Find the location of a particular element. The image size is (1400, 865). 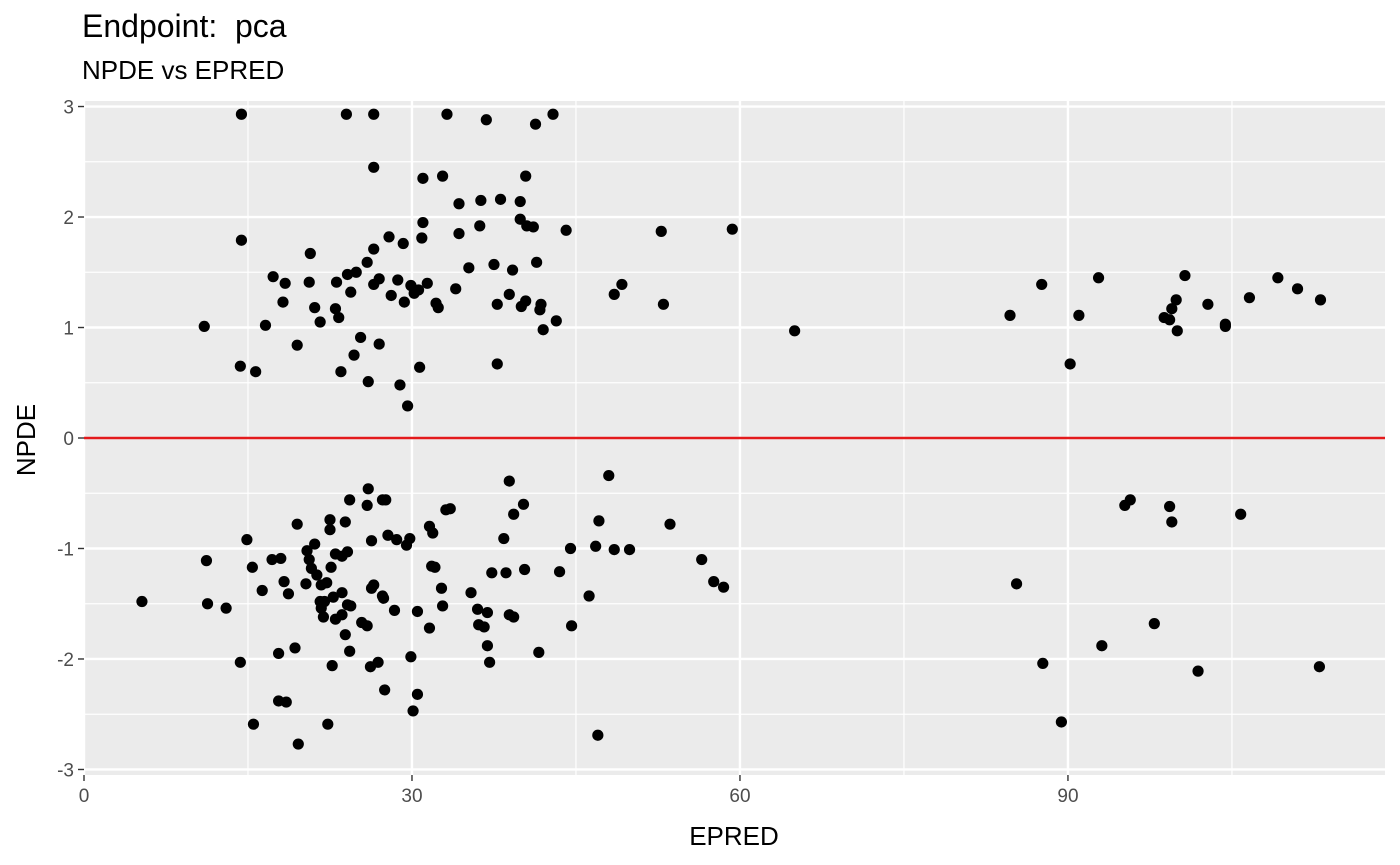

y-axis: -3 -2 -1 0 1 2 3 is located at coordinates (70, 439).